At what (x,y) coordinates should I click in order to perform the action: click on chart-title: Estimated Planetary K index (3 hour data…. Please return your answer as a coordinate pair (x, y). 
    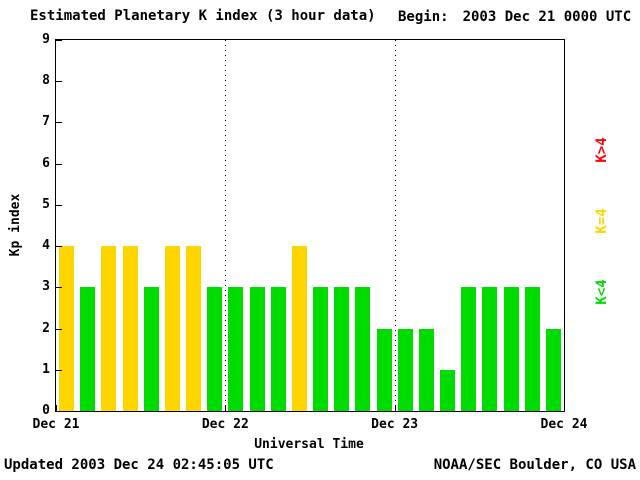
    Looking at the image, I should click on (203, 16).